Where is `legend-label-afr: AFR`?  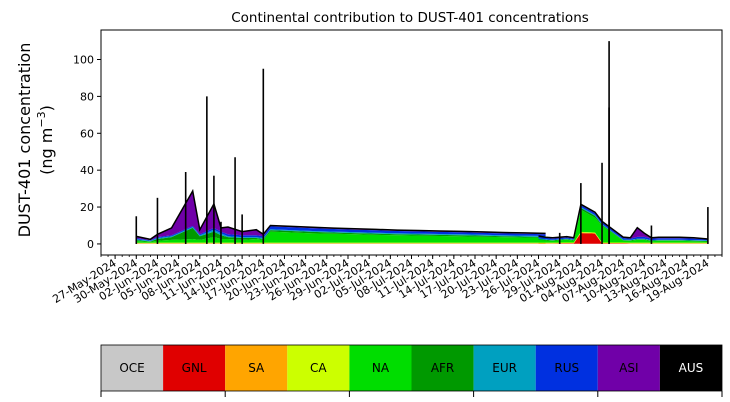
legend-label-afr: AFR is located at coordinates (442, 368).